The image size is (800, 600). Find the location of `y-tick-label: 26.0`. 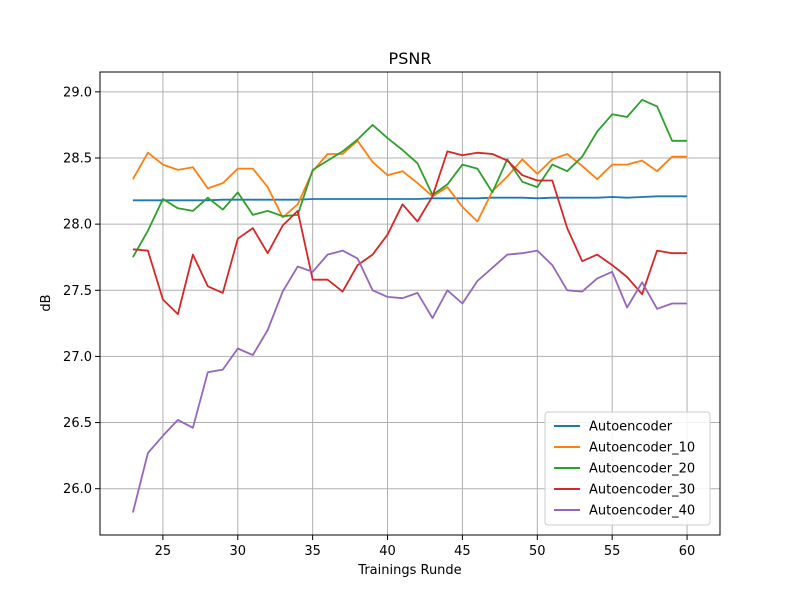

y-tick-label: 26.0 is located at coordinates (77, 489).